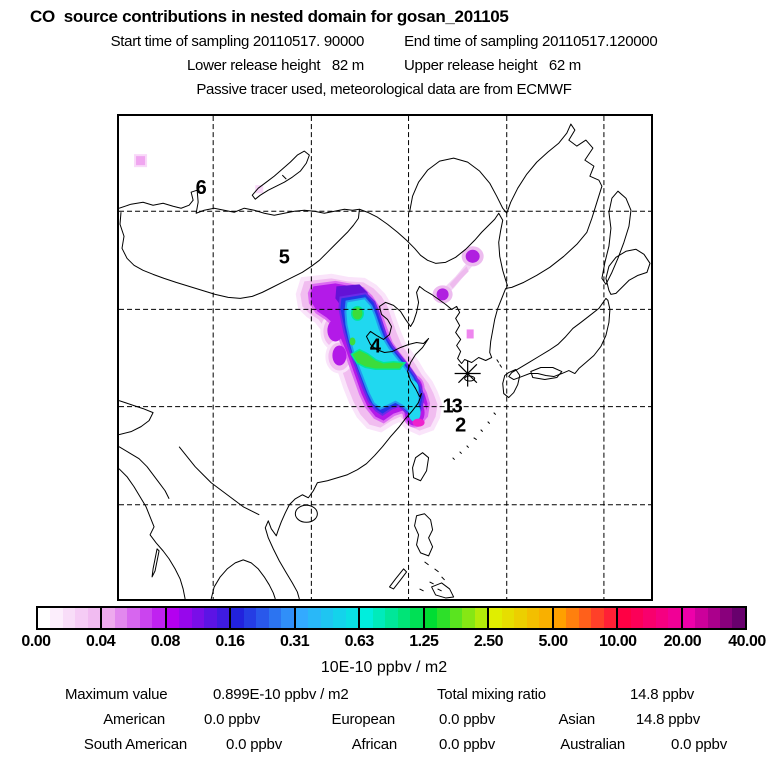 This screenshot has width=768, height=768. What do you see at coordinates (369, 354) in the screenshot?
I see `co-plume` at bounding box center [369, 354].